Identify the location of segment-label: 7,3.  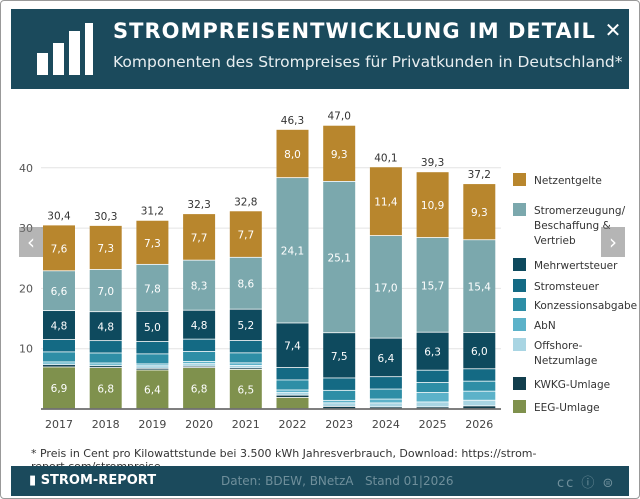
(152, 244).